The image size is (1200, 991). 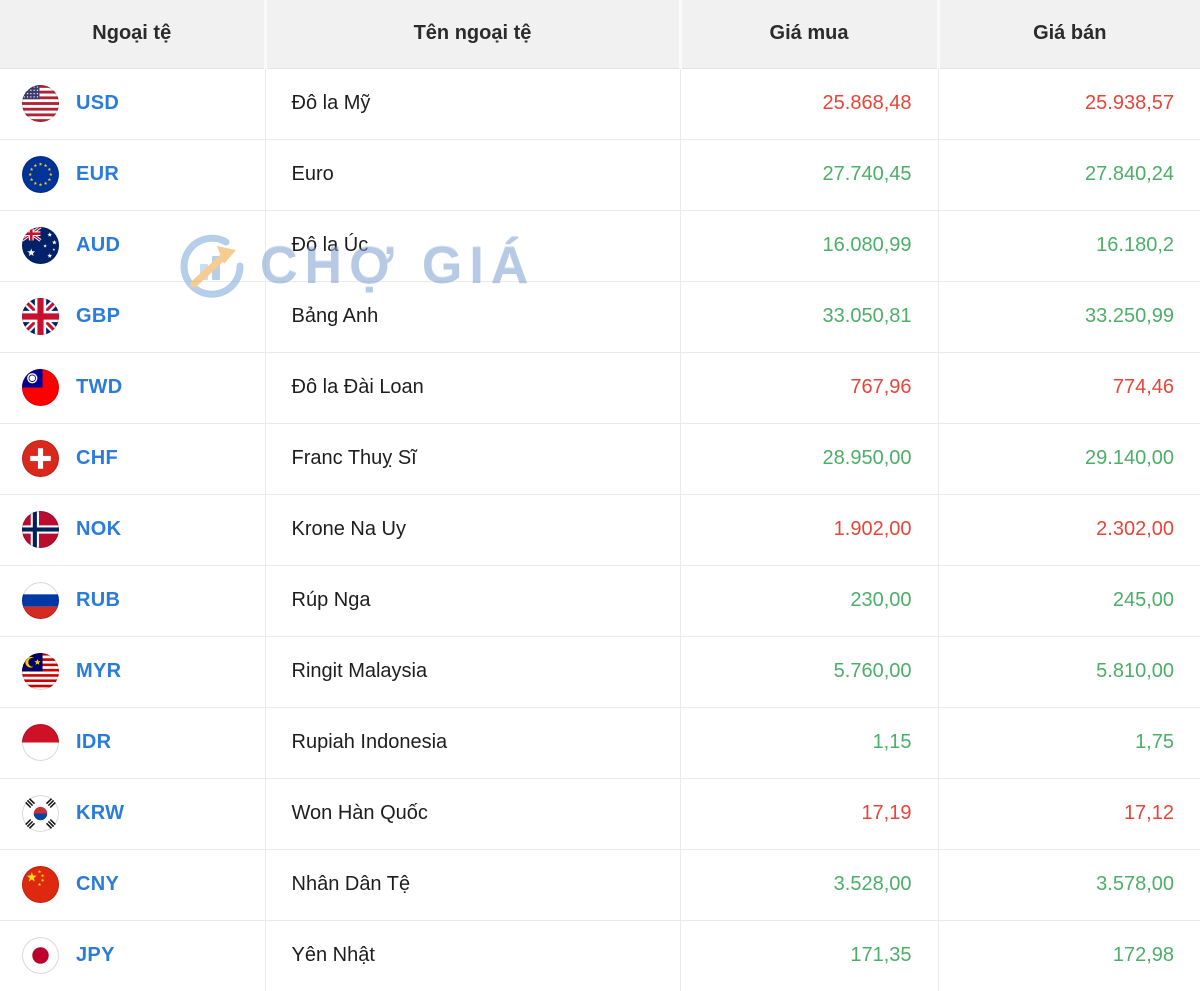 What do you see at coordinates (473, 246) in the screenshot?
I see `currency-name: Đô la Úc` at bounding box center [473, 246].